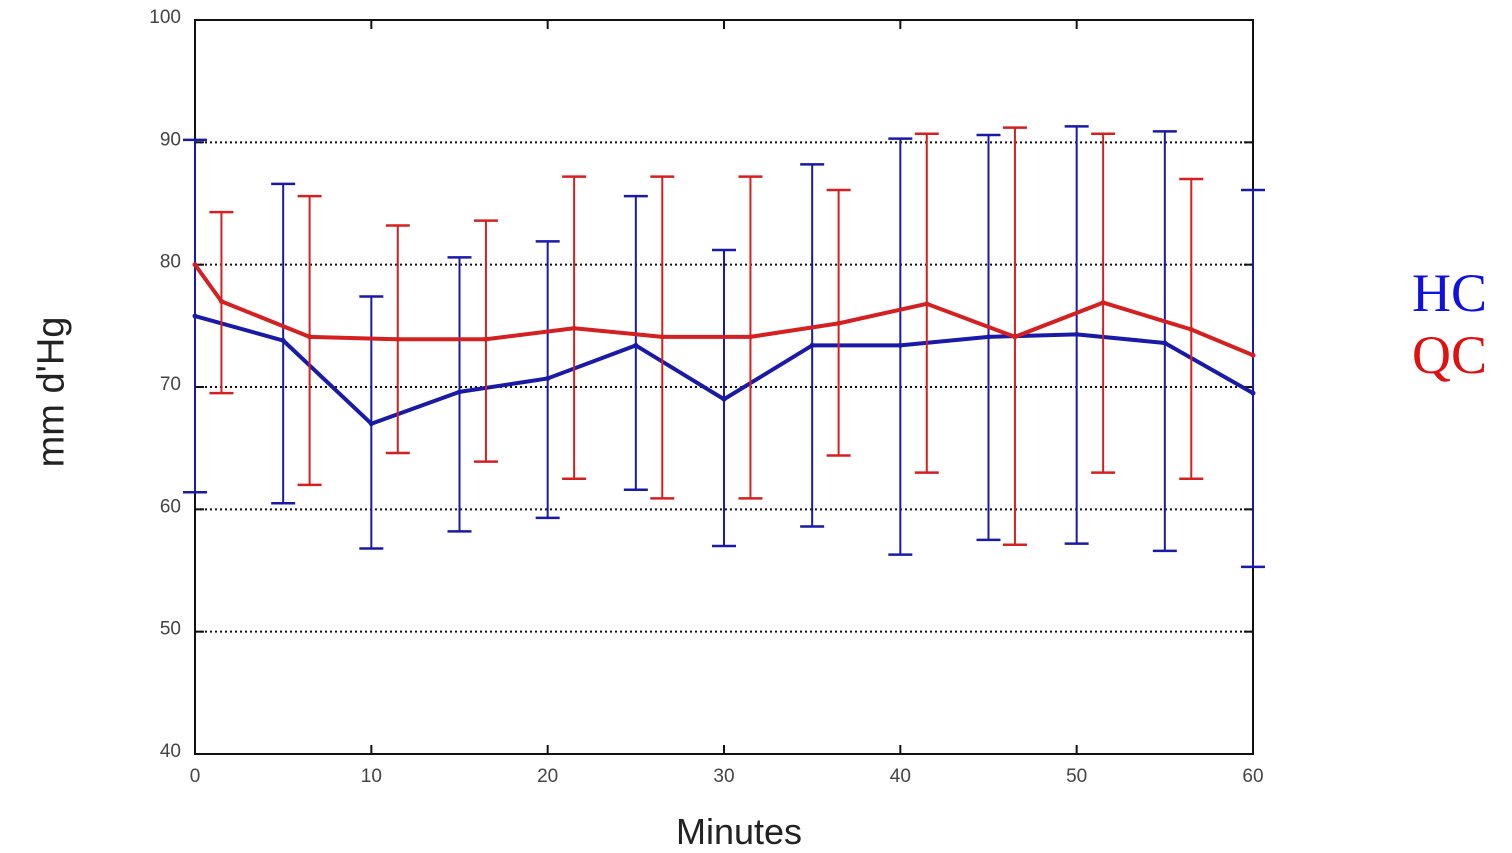  Describe the element at coordinates (739, 831) in the screenshot. I see `x-axis-label: Minutes` at that location.